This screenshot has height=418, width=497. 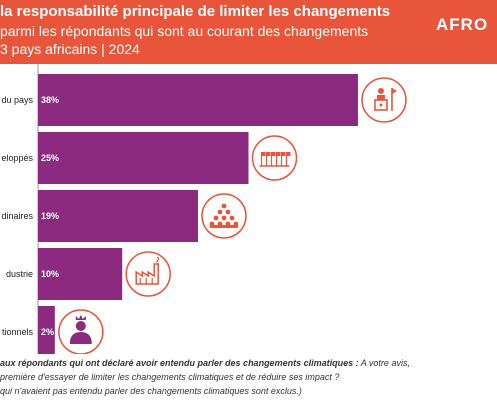 What do you see at coordinates (50, 100) in the screenshot?
I see `bar-value-label: 38%` at bounding box center [50, 100].